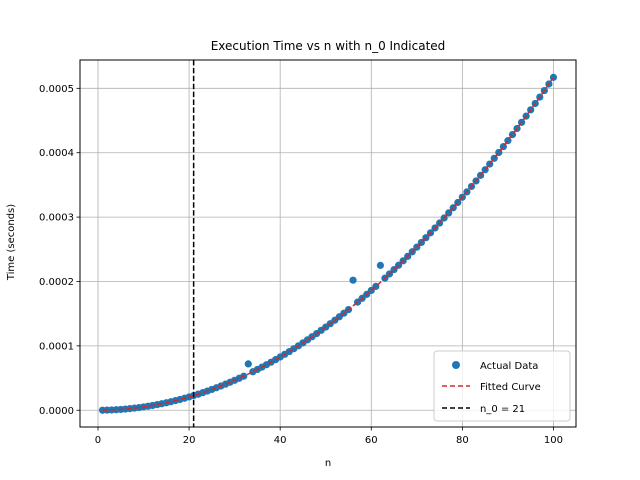 The height and width of the screenshot is (480, 640). Describe the element at coordinates (509, 366) in the screenshot. I see `legend-label-actual-data: Actual Data` at that location.